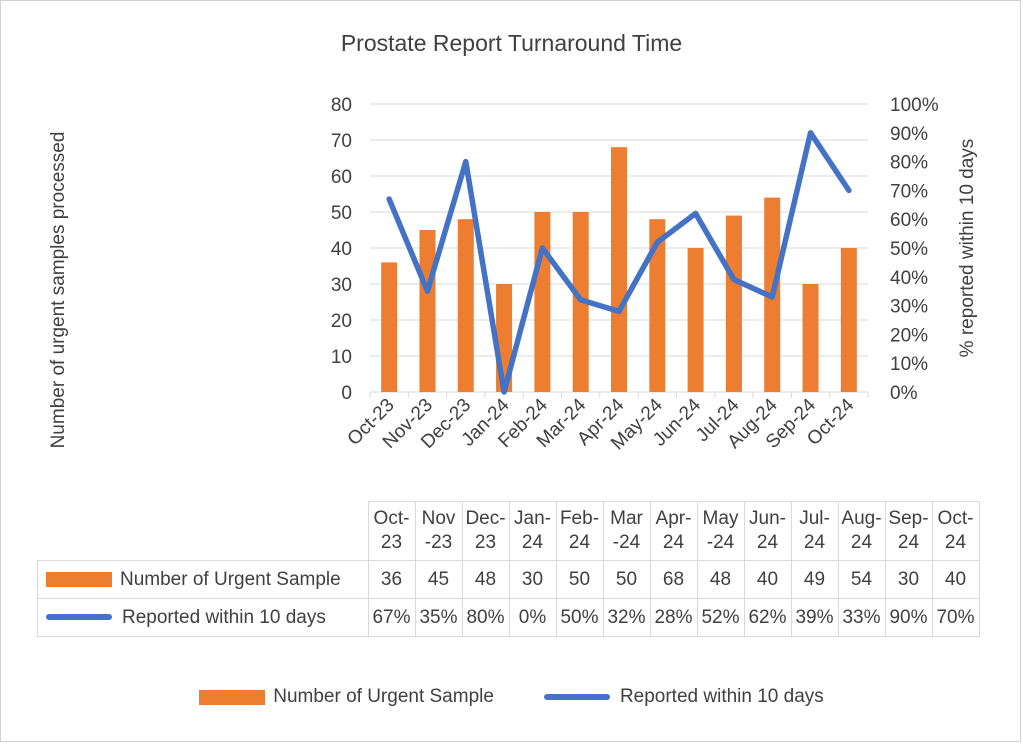  I want to click on y-axis-left-ticks: 0 10 20 30 40 50 60 70 80, so click(341, 249).